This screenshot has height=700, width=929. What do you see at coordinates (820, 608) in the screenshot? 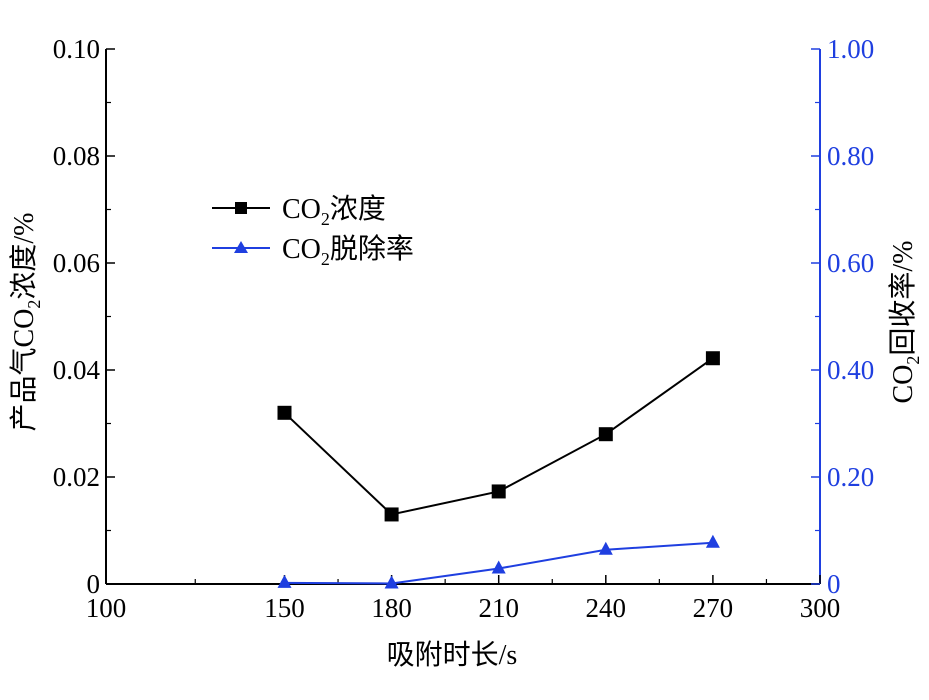
I see `x-tick-label: 300` at bounding box center [820, 608].